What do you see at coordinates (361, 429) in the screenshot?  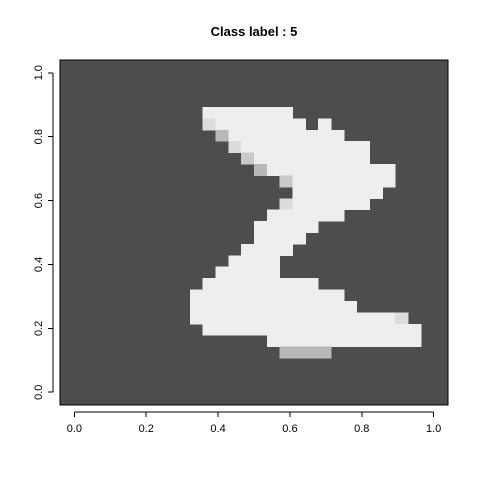 I see `x-tick-label: 0.8` at bounding box center [361, 429].